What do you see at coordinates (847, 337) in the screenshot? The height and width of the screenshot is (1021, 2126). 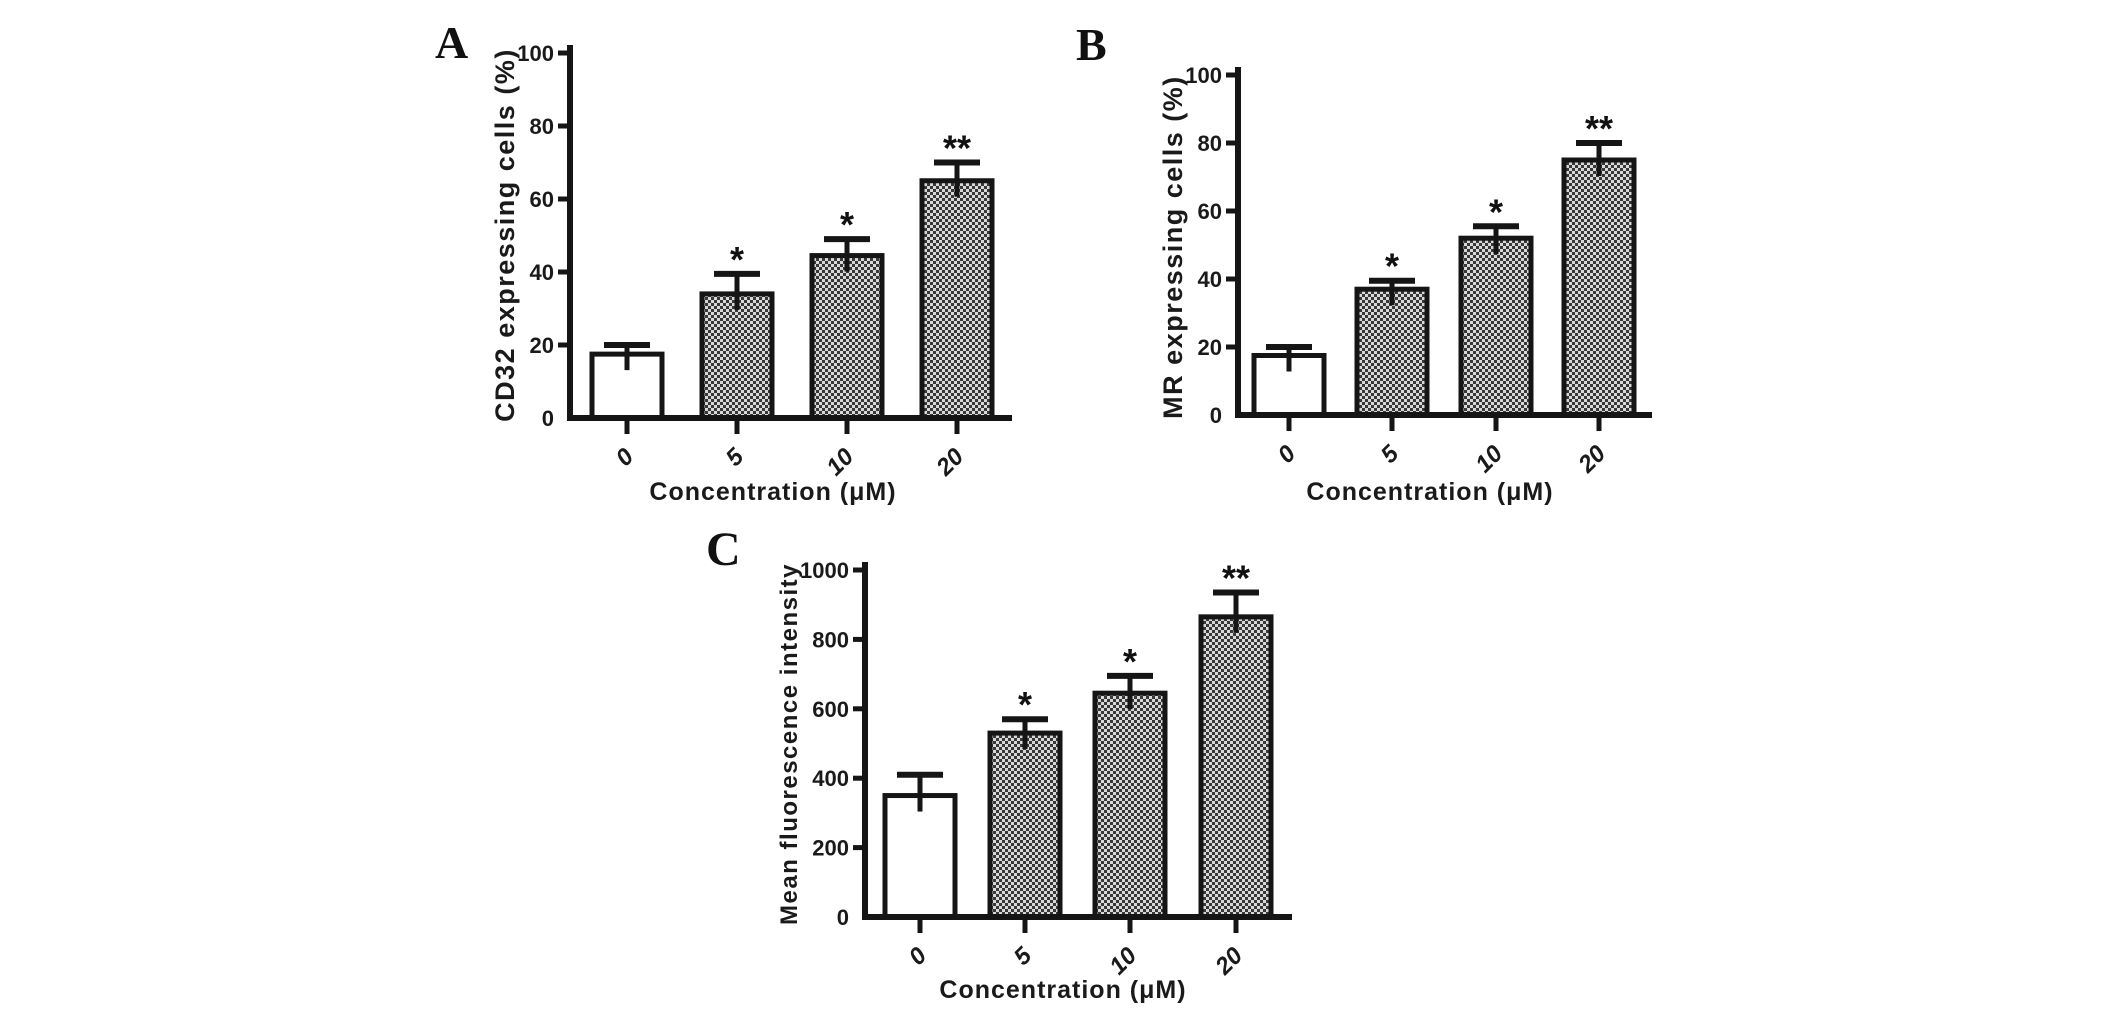 I see `panel-a-bar-10um` at bounding box center [847, 337].